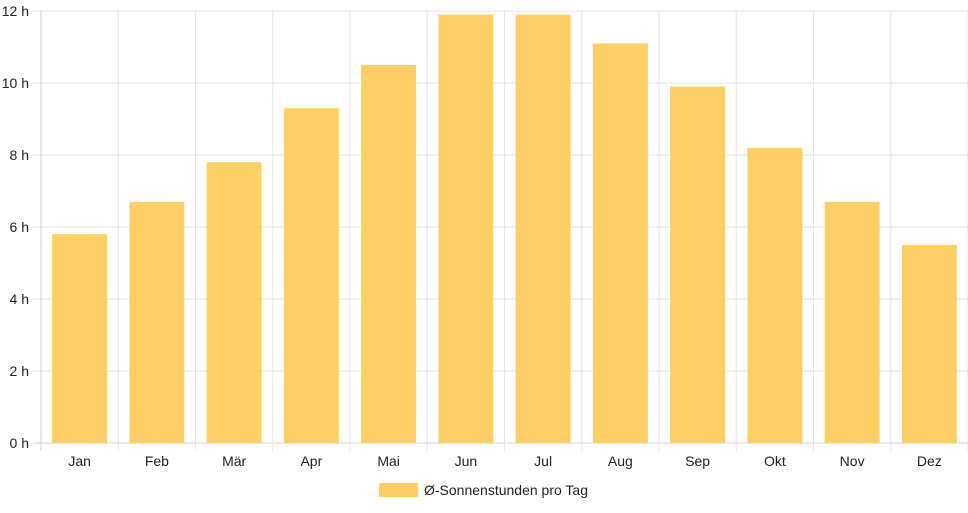  I want to click on x-tick-label: Jul, so click(543, 461).